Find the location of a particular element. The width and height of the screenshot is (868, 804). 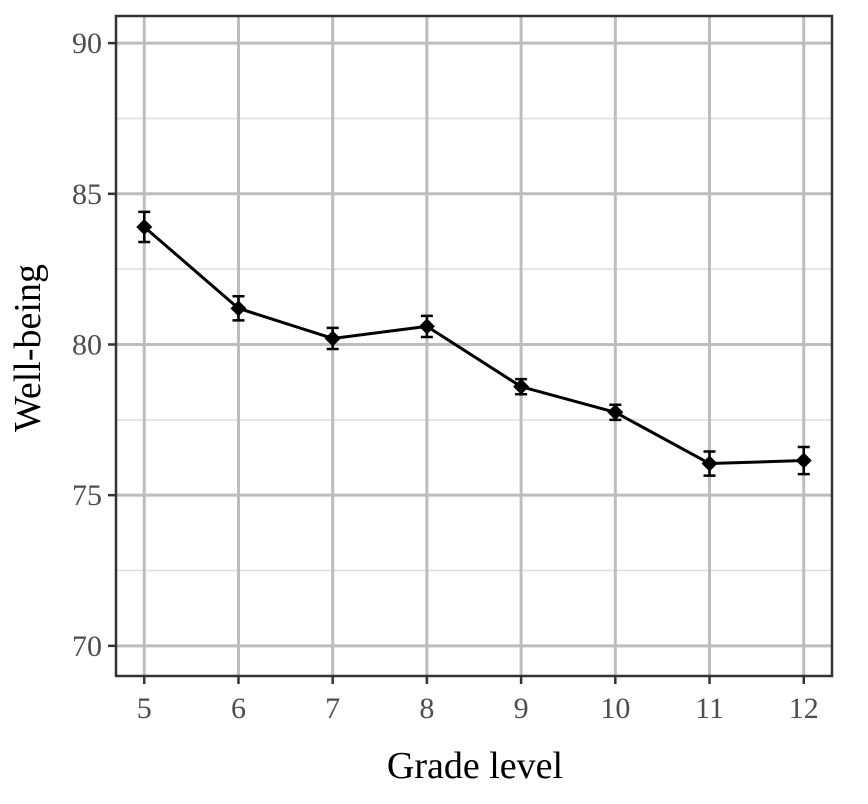

x-axis-title: Grade level is located at coordinates (475, 766).